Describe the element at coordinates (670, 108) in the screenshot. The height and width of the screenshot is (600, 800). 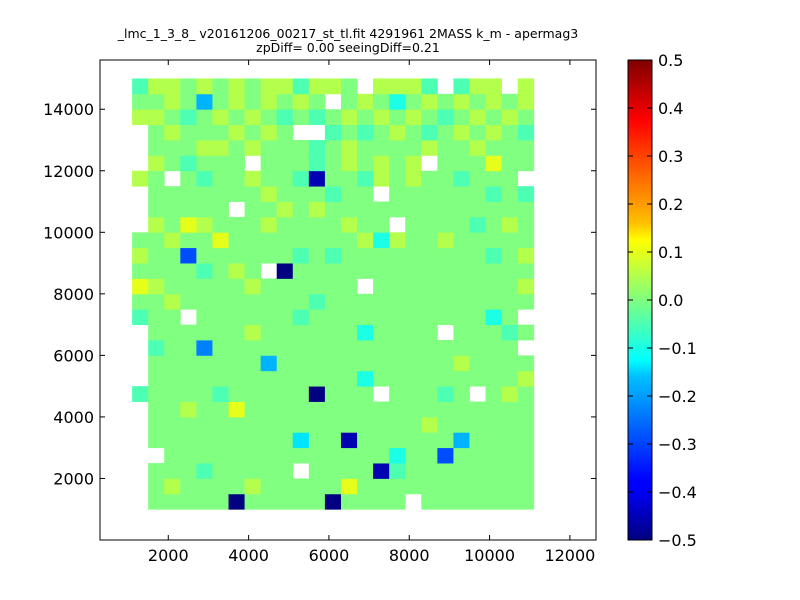
I see `colorbar-tick-label: 0.4` at that location.